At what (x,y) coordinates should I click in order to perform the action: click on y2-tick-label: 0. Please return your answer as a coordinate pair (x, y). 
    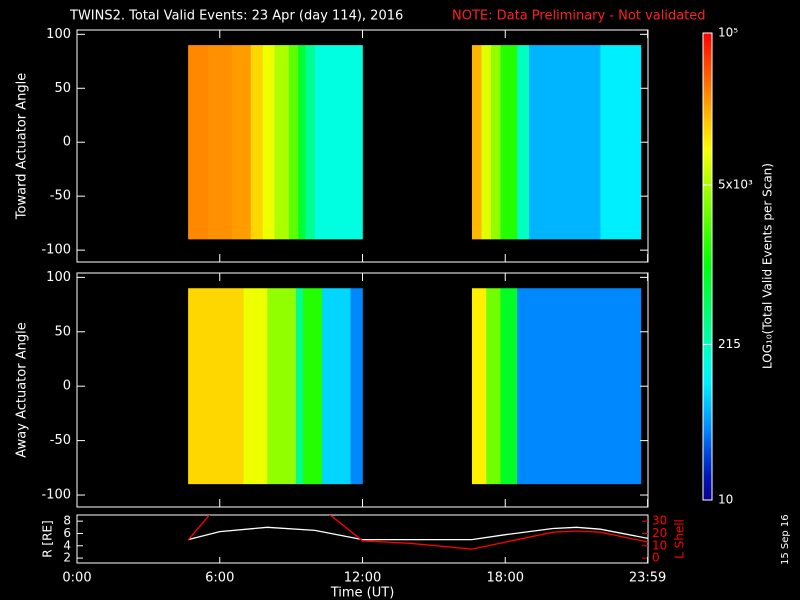
    Looking at the image, I should click on (656, 558).